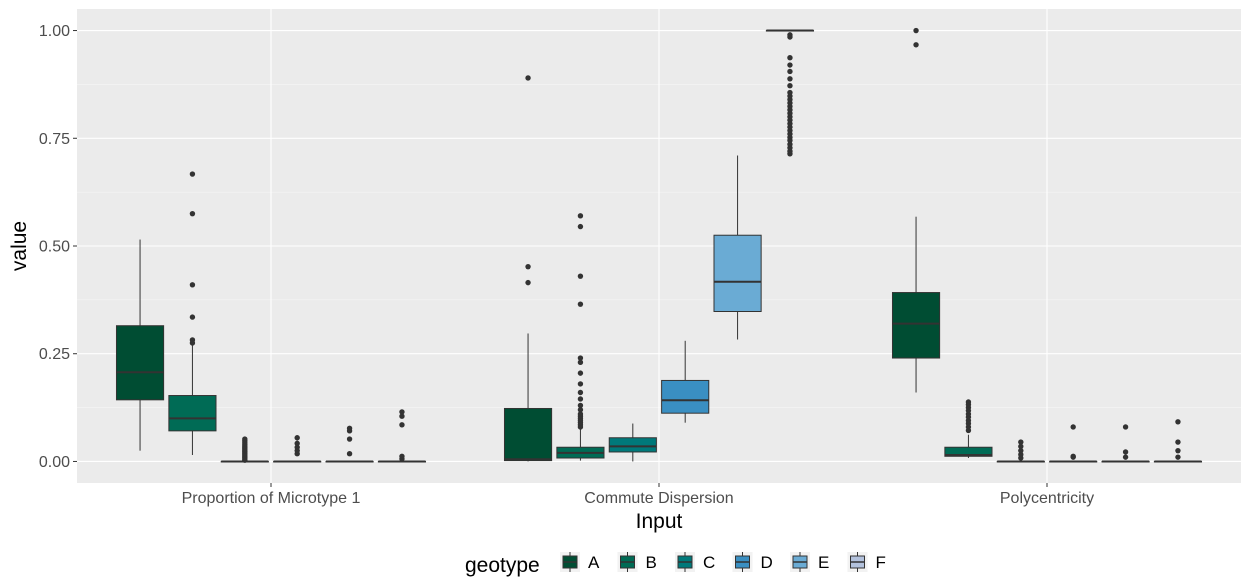 The height and width of the screenshot is (578, 1248). What do you see at coordinates (580, 562) in the screenshot?
I see `legend-item-A: A` at bounding box center [580, 562].